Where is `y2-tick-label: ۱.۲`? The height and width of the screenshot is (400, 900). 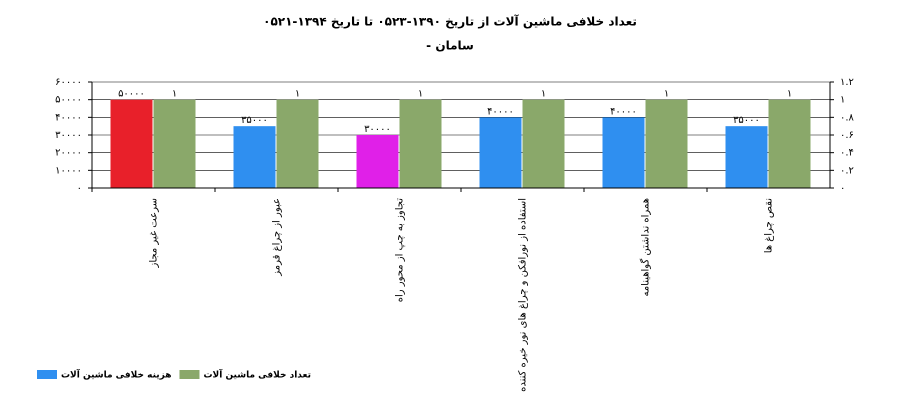 y2-tick-label: ۱.۲ is located at coordinates (847, 82).